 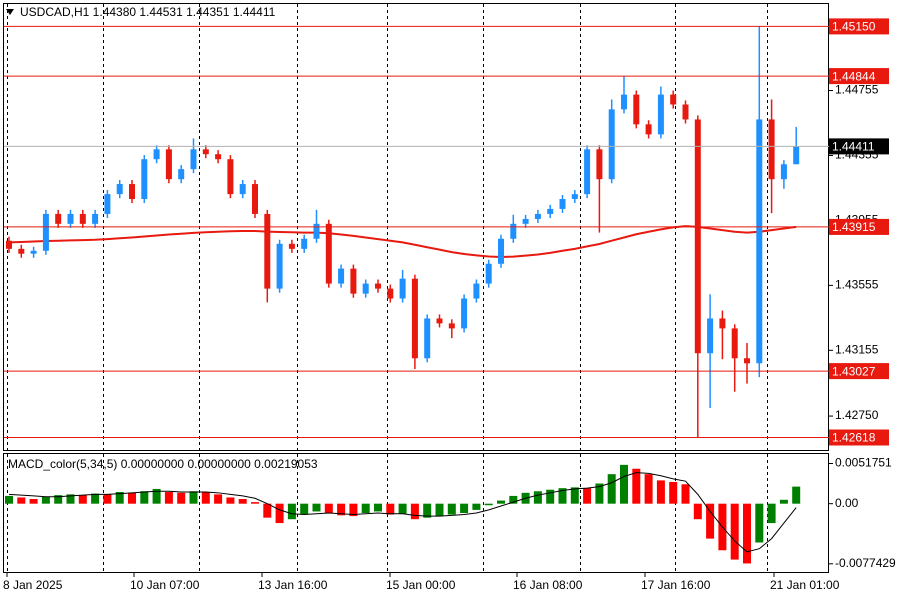 What do you see at coordinates (165, 585) in the screenshot?
I see `x-tick-label: 10 Jan 07:00` at bounding box center [165, 585].